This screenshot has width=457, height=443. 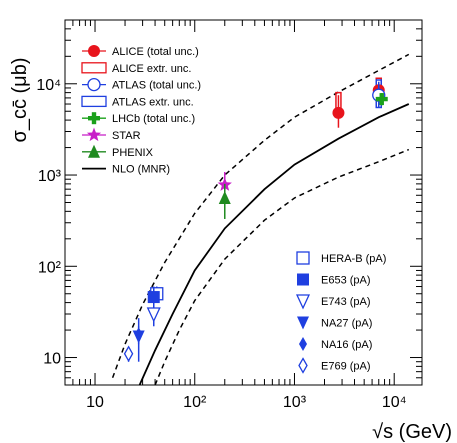 What do you see at coordinates (346, 281) in the screenshot?
I see `legend-label: E653 (pA)` at bounding box center [346, 281].